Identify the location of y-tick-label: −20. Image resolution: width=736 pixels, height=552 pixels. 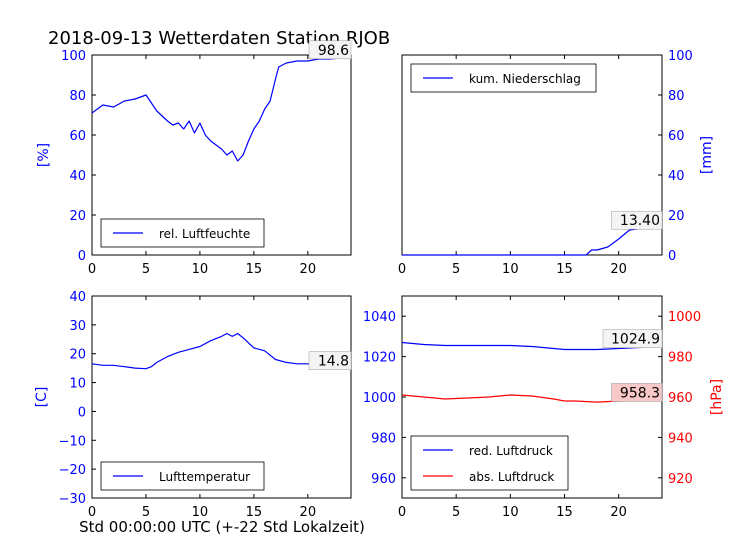
(72, 470).